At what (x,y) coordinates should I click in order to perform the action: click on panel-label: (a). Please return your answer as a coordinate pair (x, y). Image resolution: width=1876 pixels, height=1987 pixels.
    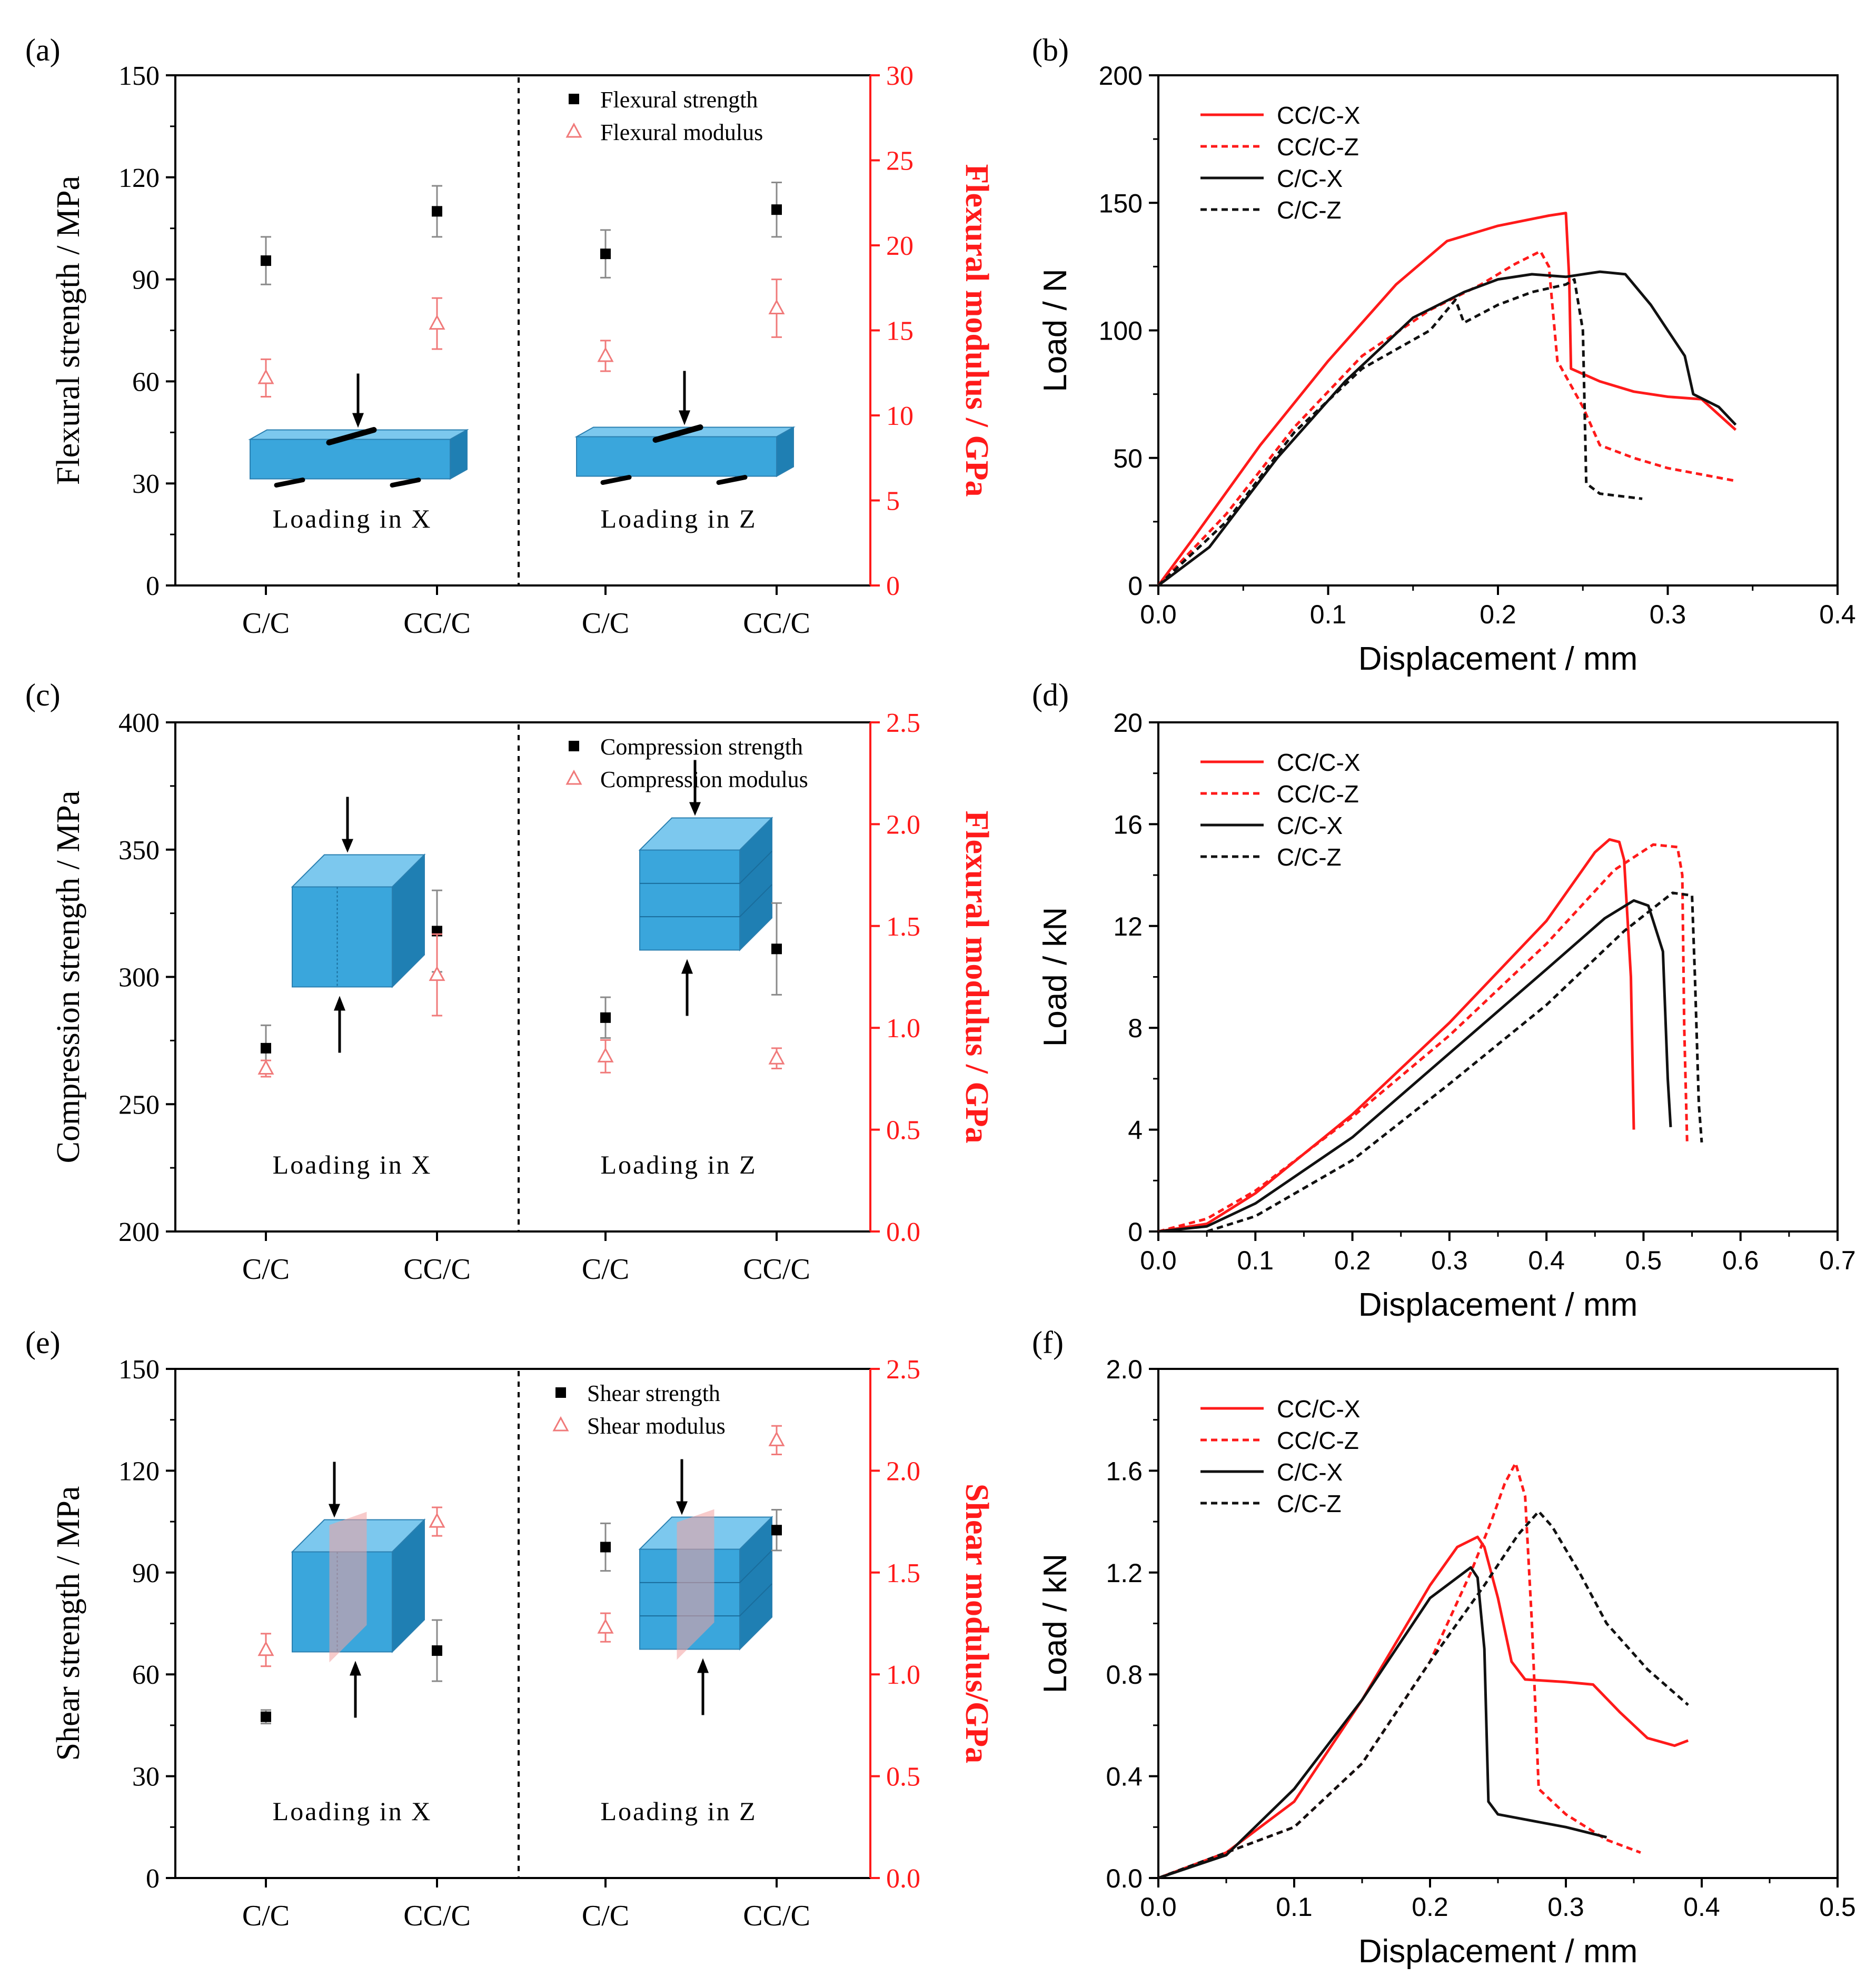
    Looking at the image, I should click on (43, 50).